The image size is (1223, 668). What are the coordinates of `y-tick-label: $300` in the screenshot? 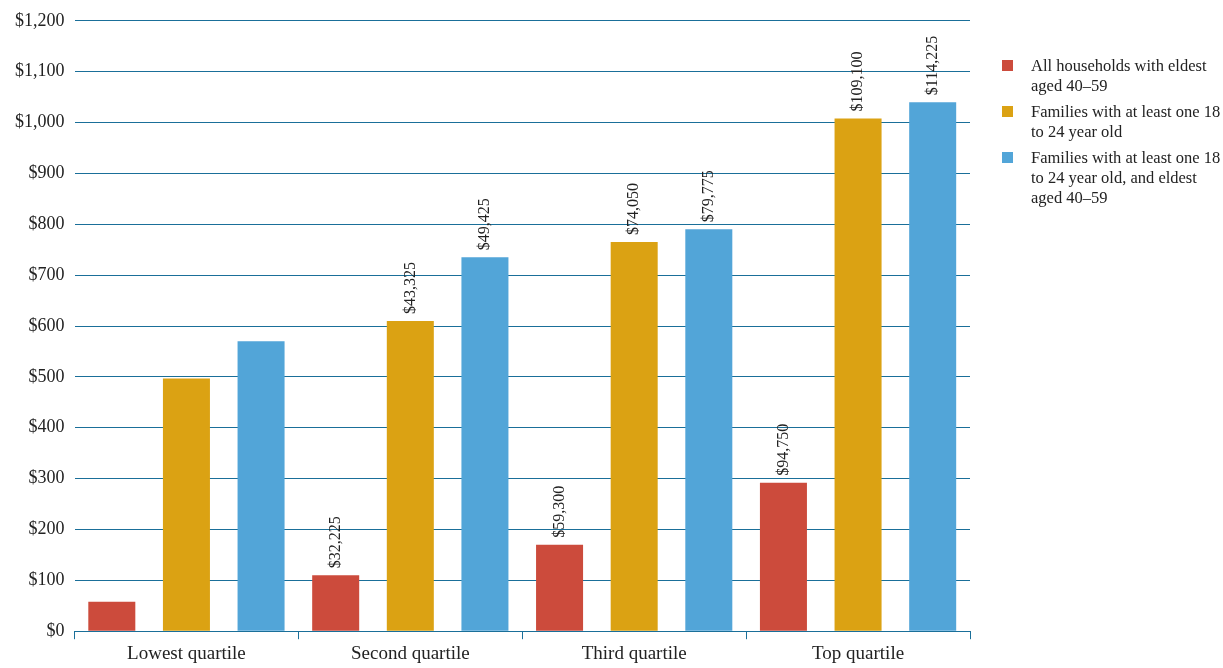 It's located at (46, 477).